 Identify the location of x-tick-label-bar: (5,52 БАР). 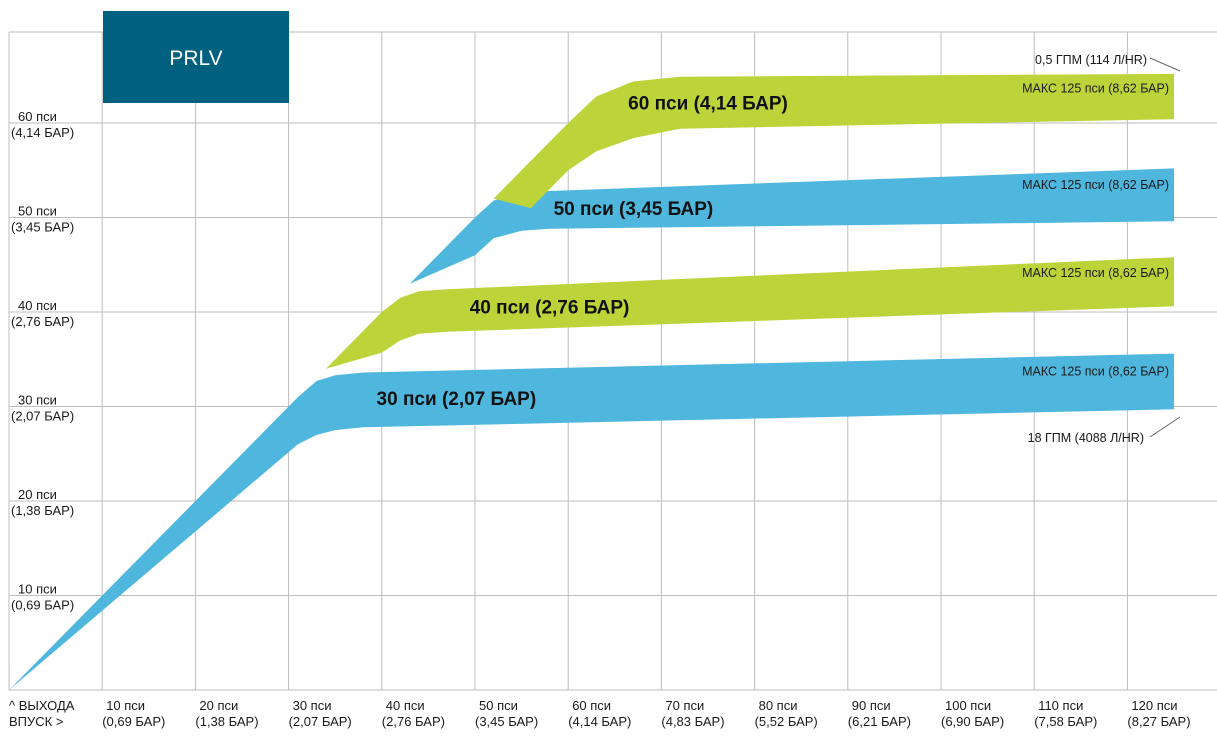
(786, 721).